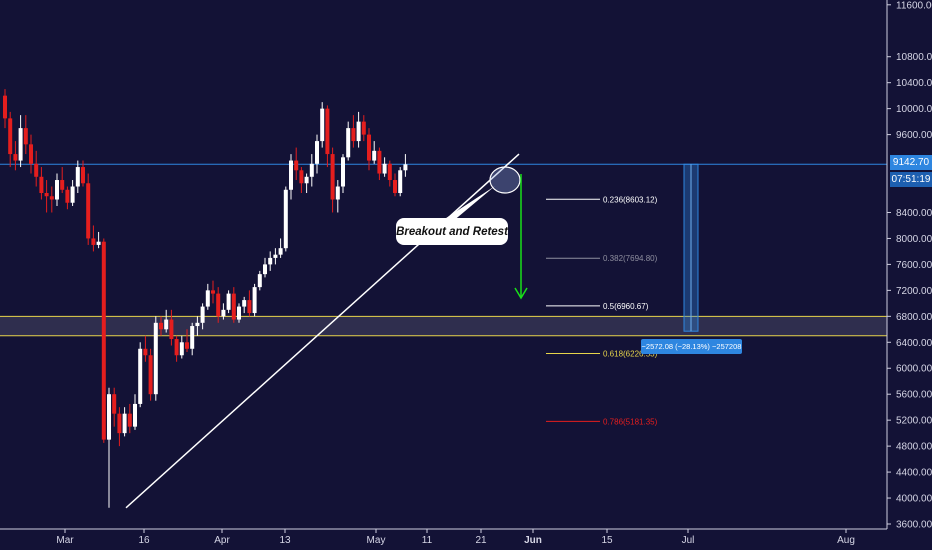  I want to click on support-zone, so click(443, 326).